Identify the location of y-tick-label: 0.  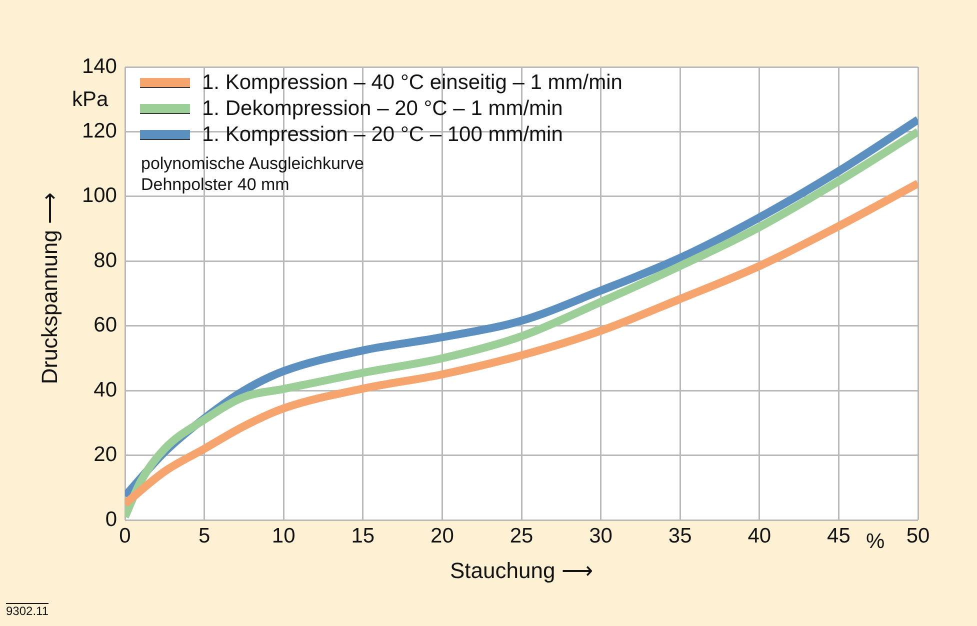
(111, 519).